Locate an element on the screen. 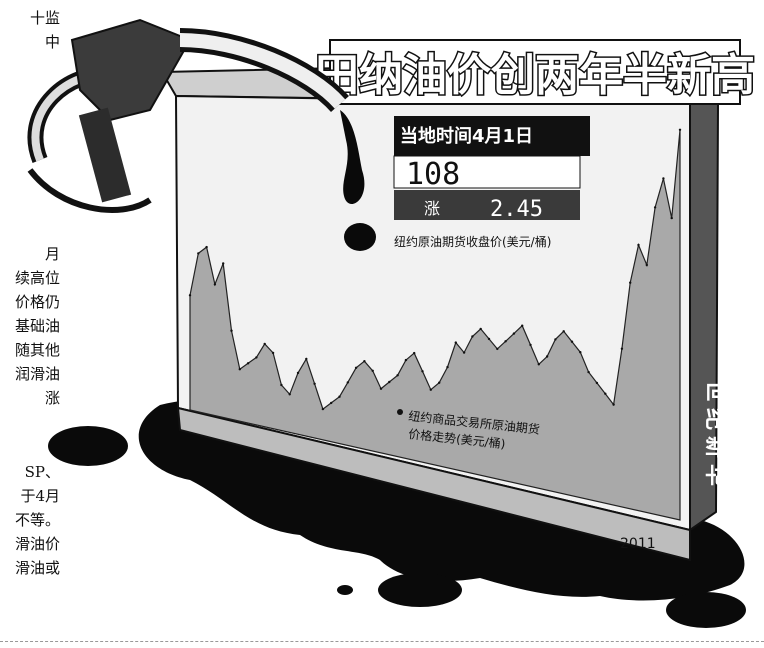  info-box-price: 108 is located at coordinates (433, 174).